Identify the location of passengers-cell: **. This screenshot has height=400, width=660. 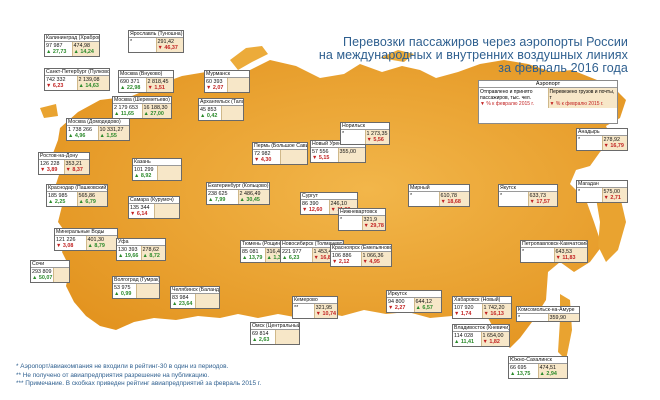
(303, 311).